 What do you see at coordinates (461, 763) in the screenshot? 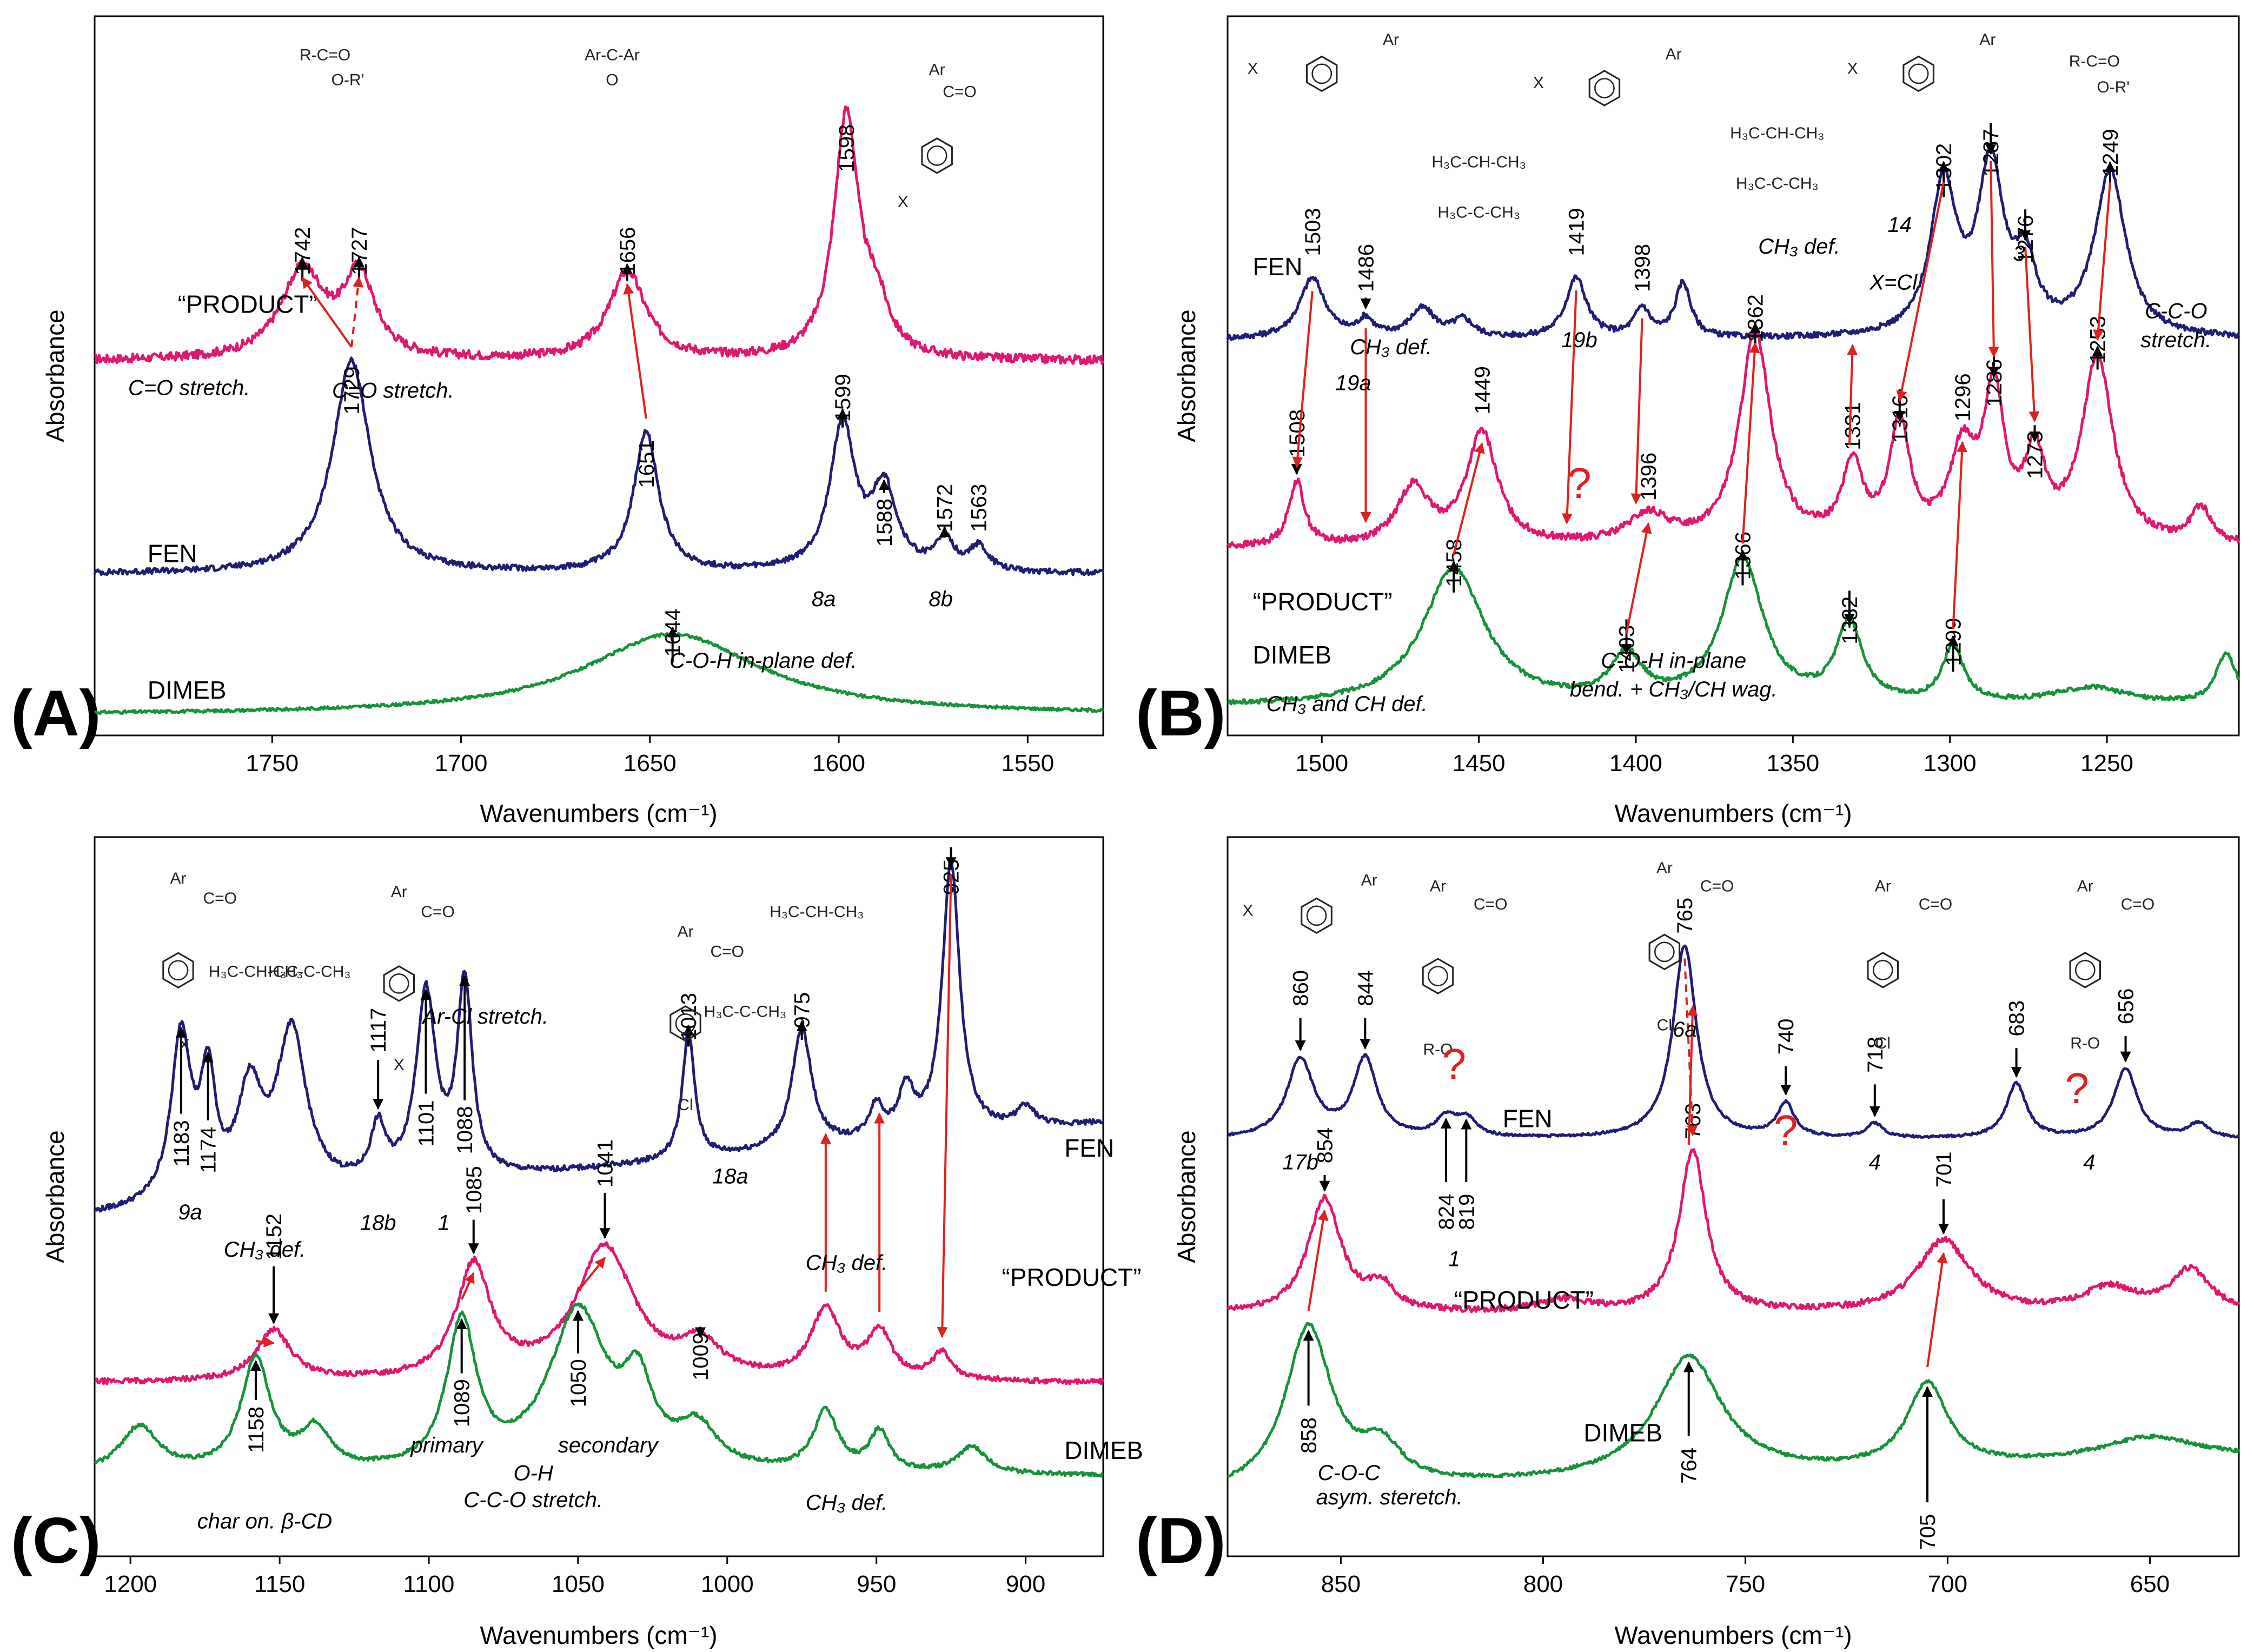
I see `panel-a-x-tick-label: 1700` at bounding box center [461, 763].